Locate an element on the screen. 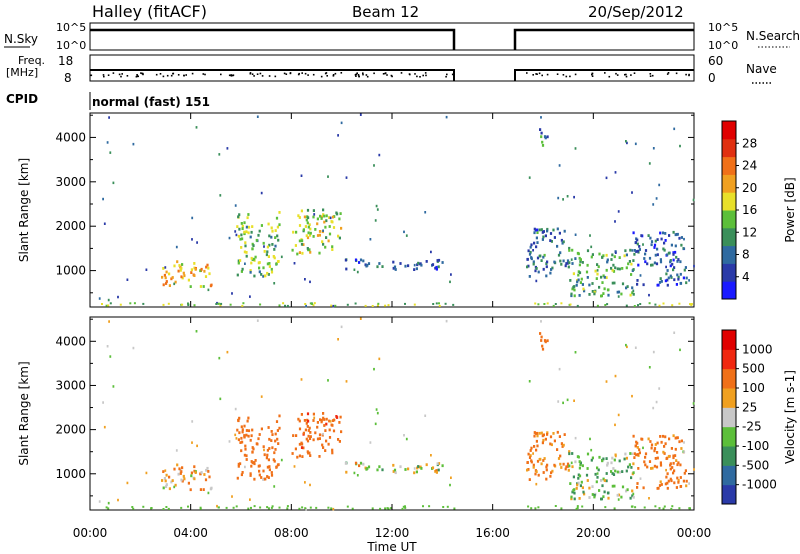 The image size is (800, 554). freq-label: Freq. is located at coordinates (31, 60).